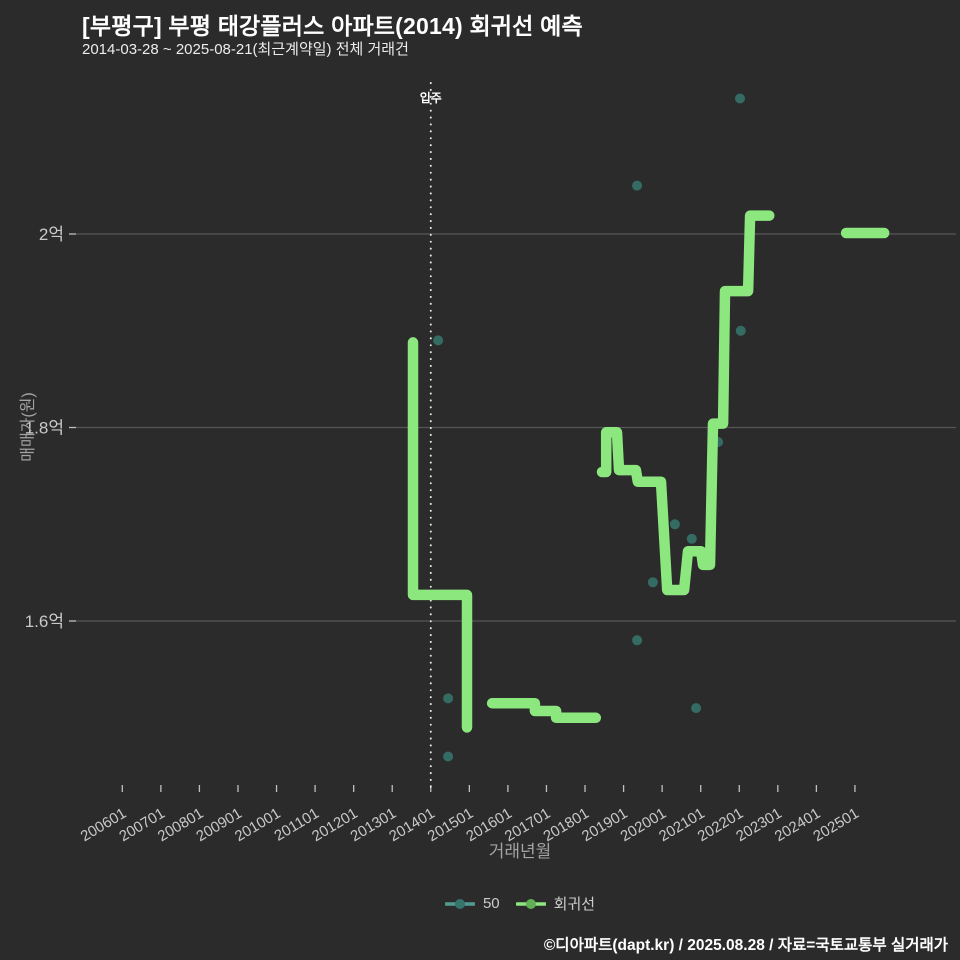 Image resolution: width=960 pixels, height=960 pixels. Describe the element at coordinates (245, 49) in the screenshot. I see `chart-subtitle: 2014-03-28 ~ 2025-08-21(최근계약일) 전체 거래건` at that location.